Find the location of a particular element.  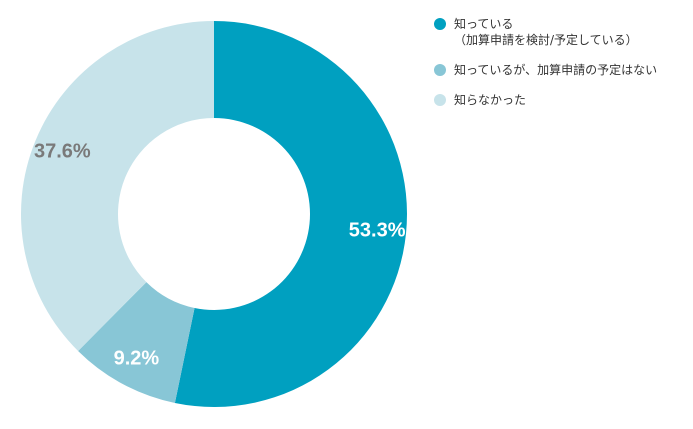

legend-label-1: 知っているが、加算申請の予定はない is located at coordinates (556, 70).